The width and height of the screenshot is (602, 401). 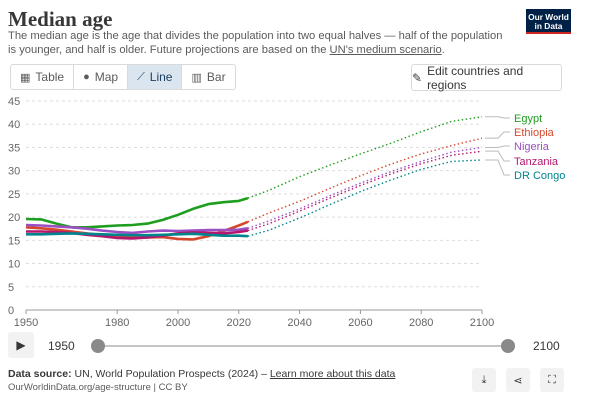 What do you see at coordinates (11, 311) in the screenshot?
I see `y-tick-label: 0` at bounding box center [11, 311].